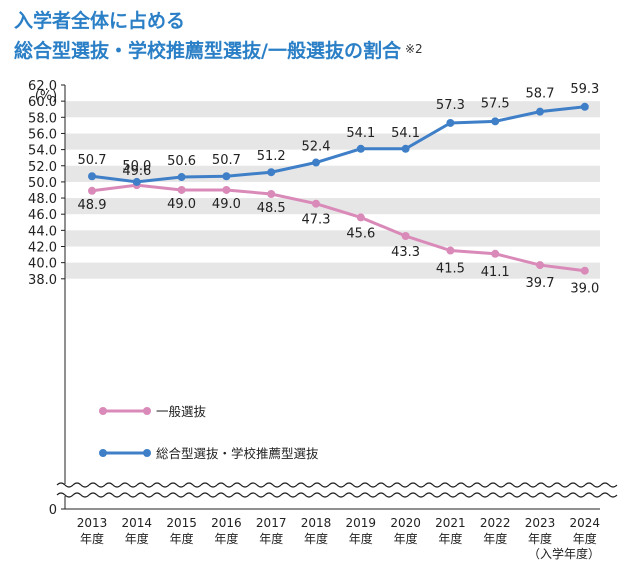 The width and height of the screenshot is (633, 562). I want to click on data-label: 58.7, so click(540, 94).